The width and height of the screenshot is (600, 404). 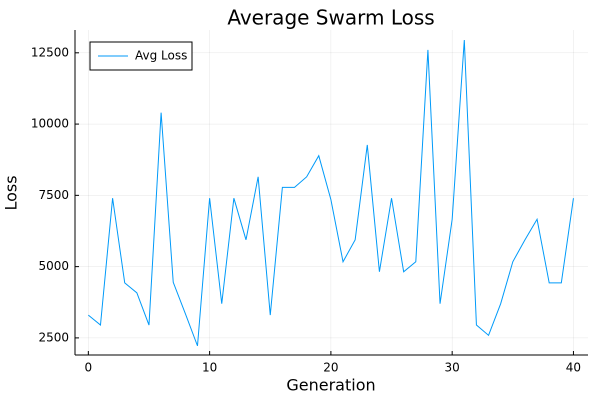 I want to click on x-tick-label: 40, so click(x=573, y=368).